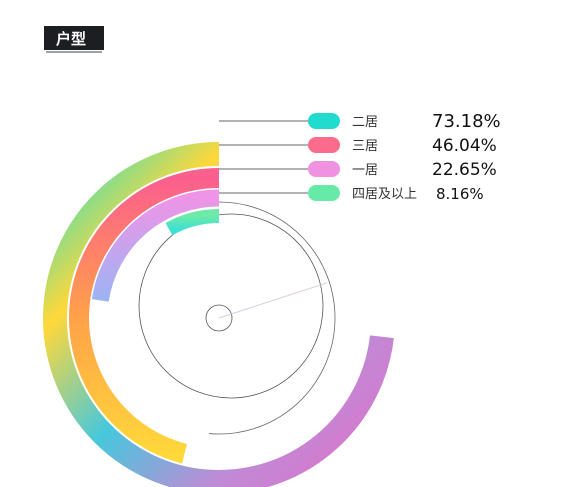 This screenshot has width=576, height=487. Describe the element at coordinates (365, 146) in the screenshot. I see `legend-label-2: 三居` at that location.